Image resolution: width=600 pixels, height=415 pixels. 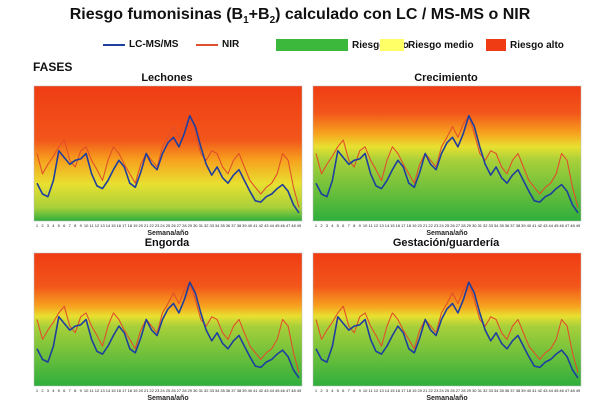 I want to click on x-axis-label-3: Semana/año, so click(x=446, y=398).